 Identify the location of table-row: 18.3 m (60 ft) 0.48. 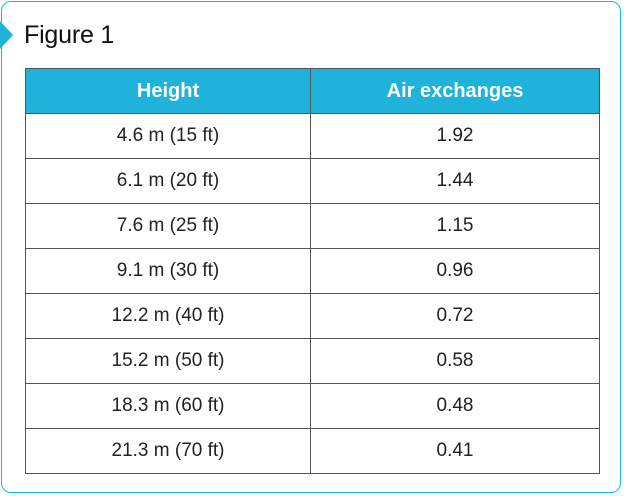
(312, 406).